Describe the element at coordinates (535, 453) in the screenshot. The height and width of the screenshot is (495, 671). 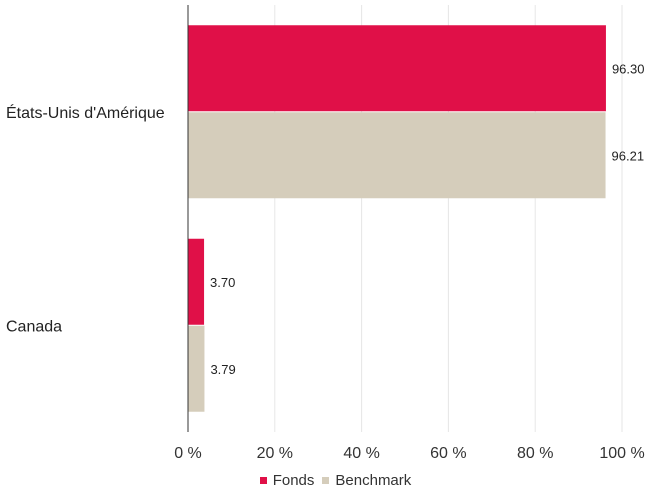
I see `x-tick-label-80: 80 %` at that location.